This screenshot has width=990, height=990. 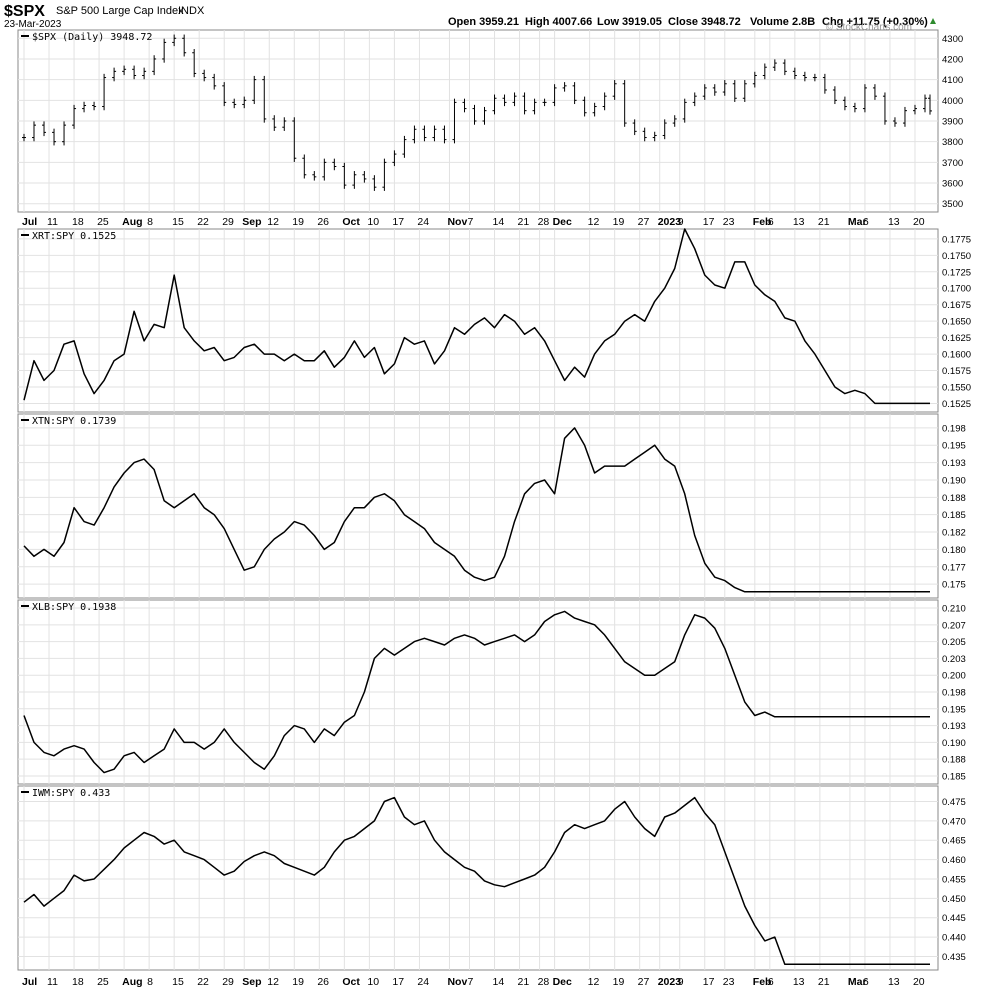 What do you see at coordinates (954, 860) in the screenshot?
I see `y-tick-label: 0.460` at bounding box center [954, 860].